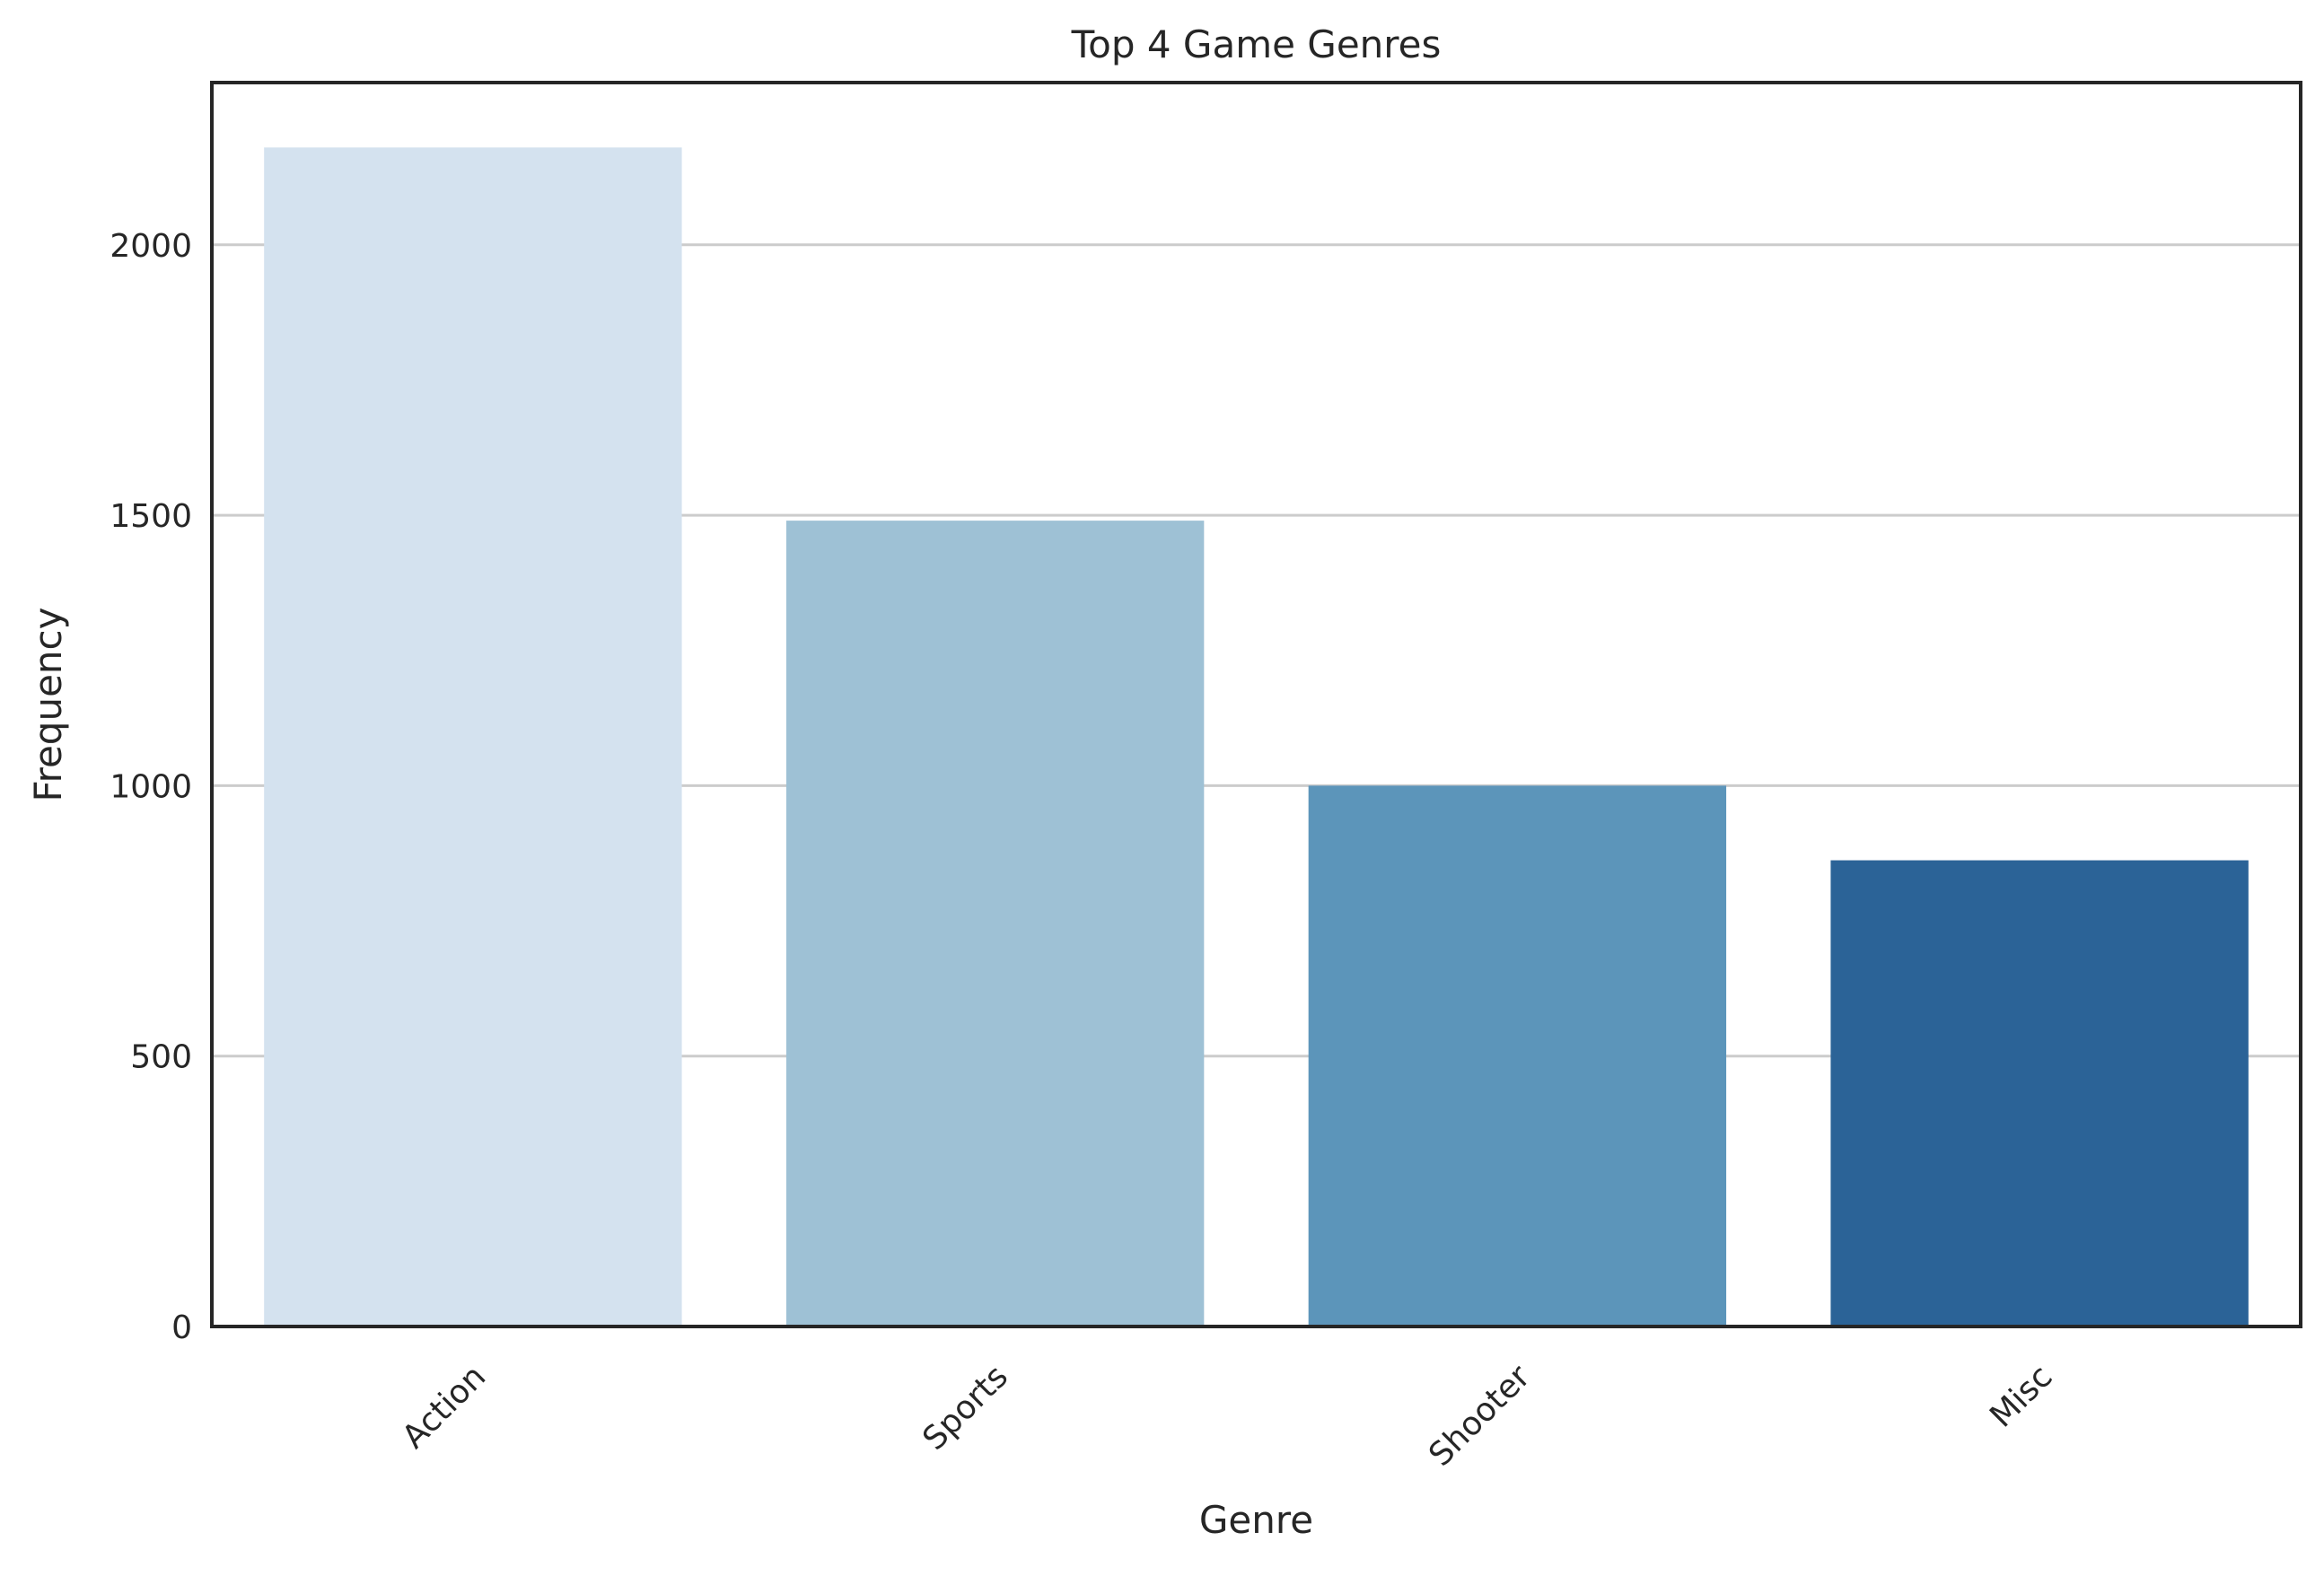 Image resolution: width=2324 pixels, height=1576 pixels. What do you see at coordinates (473, 737) in the screenshot?
I see `bar-action` at bounding box center [473, 737].